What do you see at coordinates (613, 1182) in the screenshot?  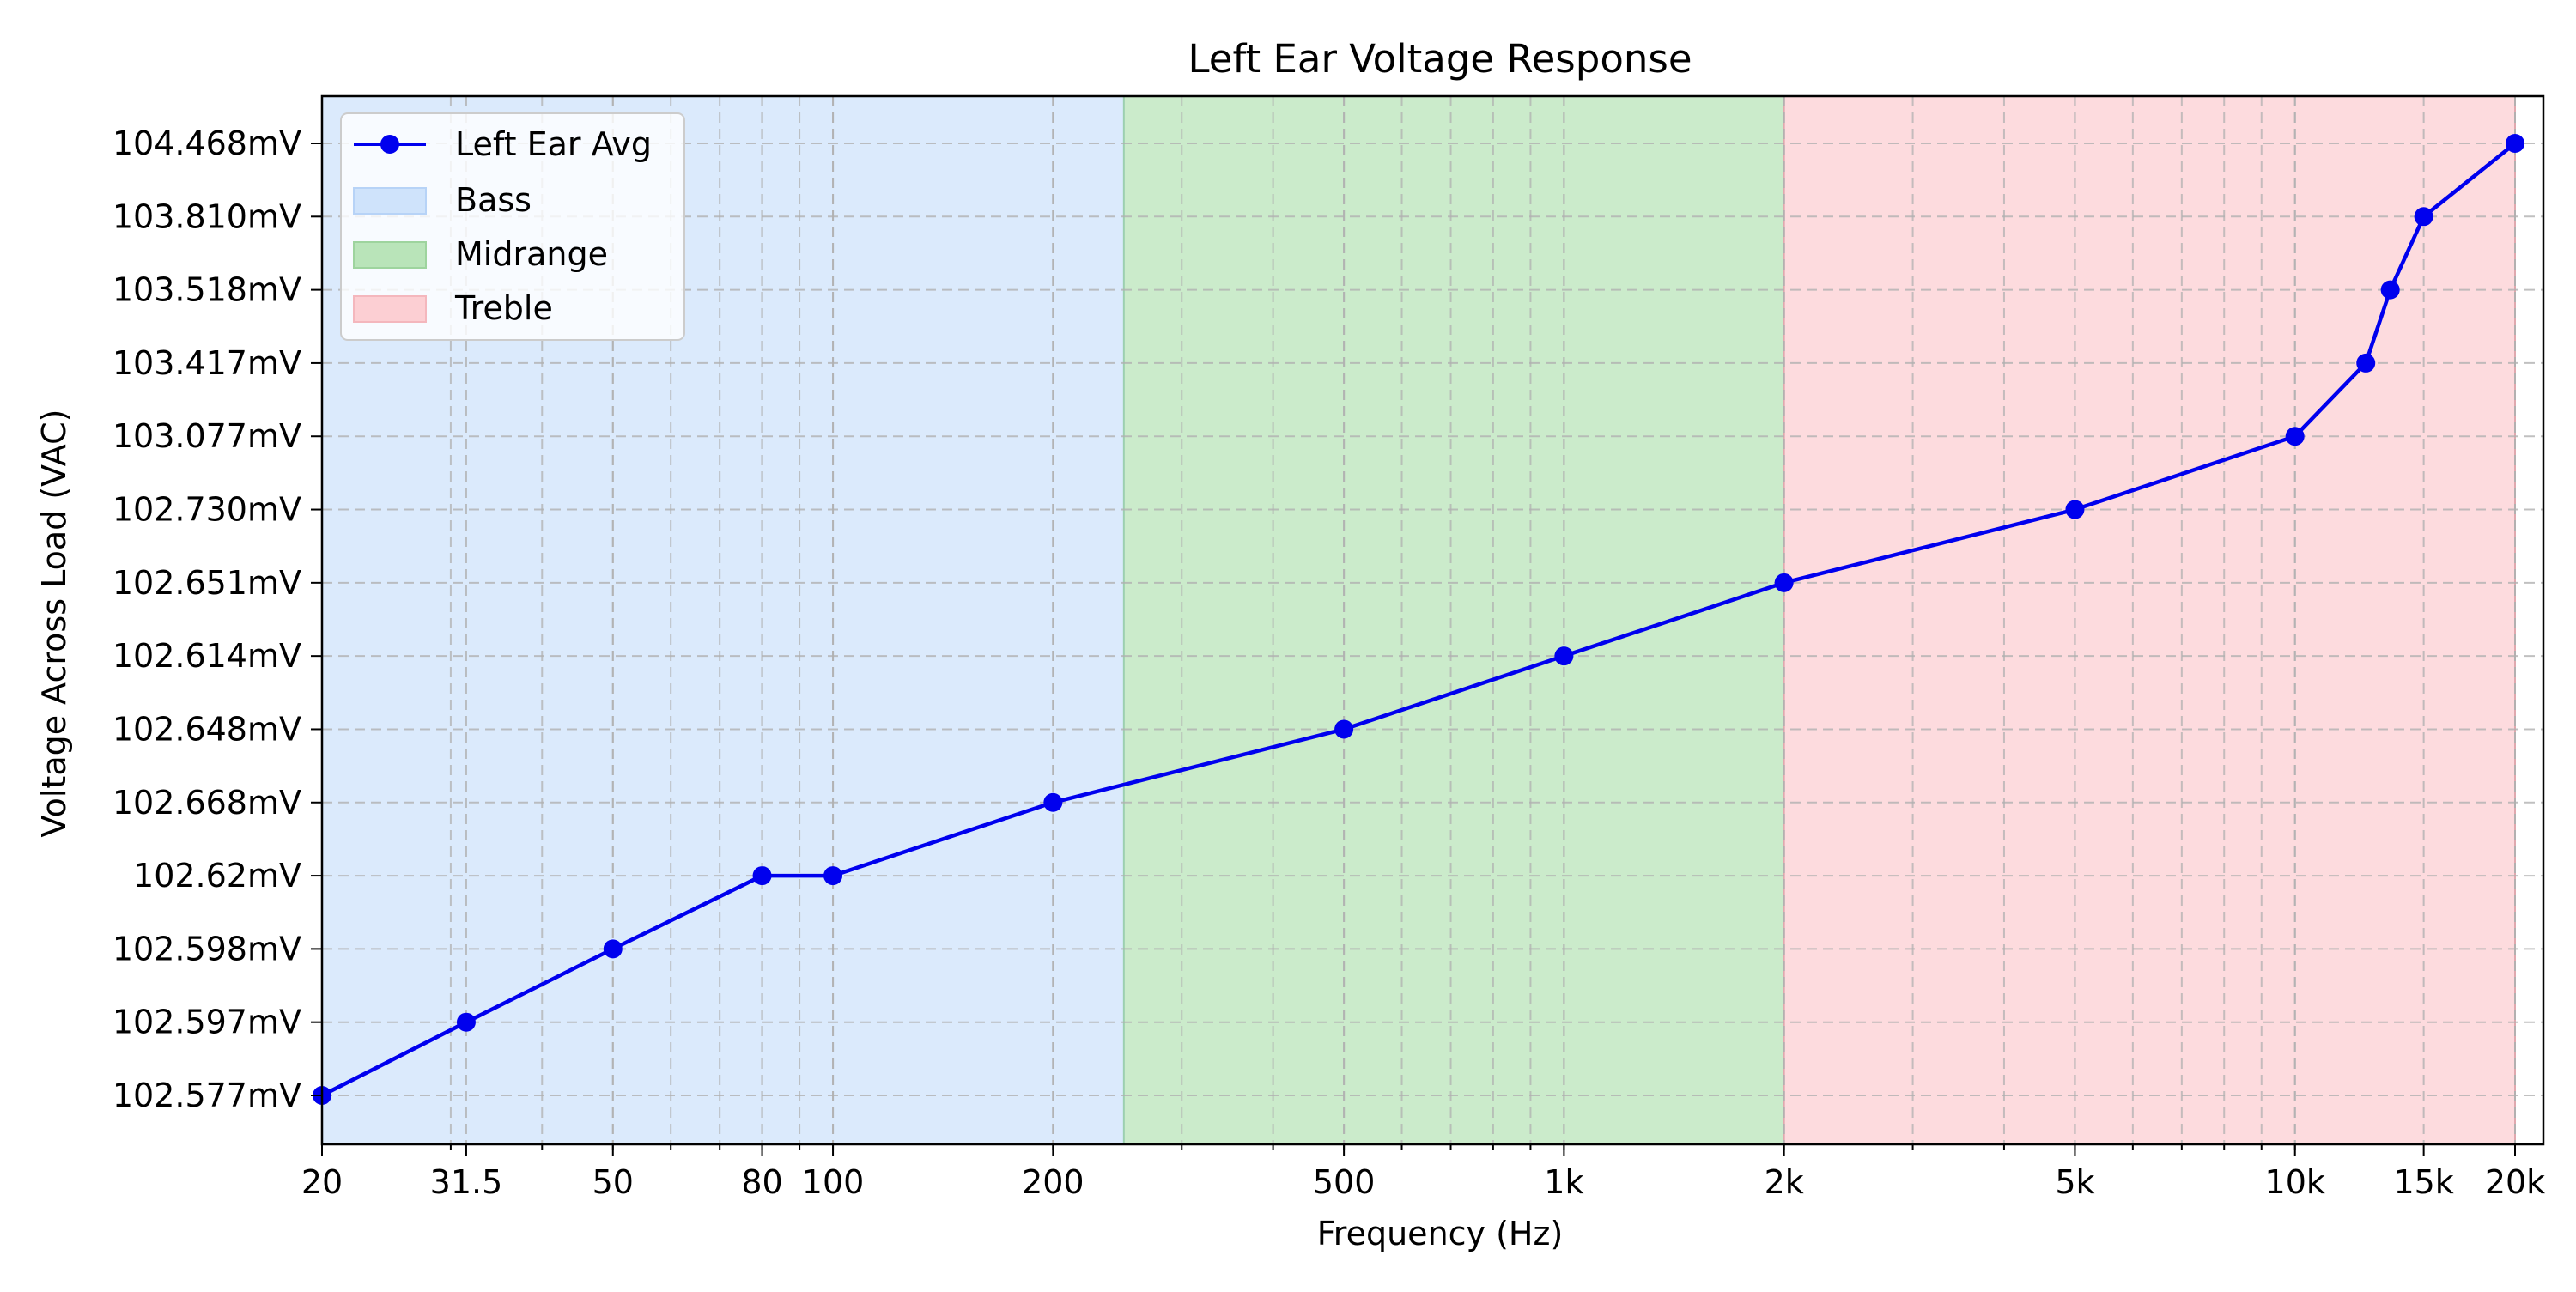 I see `x-tick-label: 50` at bounding box center [613, 1182].